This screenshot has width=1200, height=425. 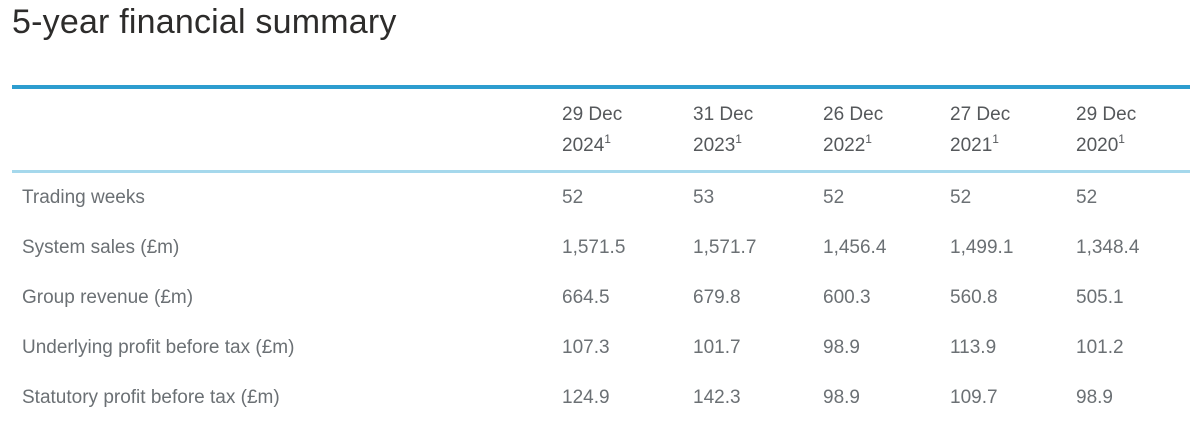 What do you see at coordinates (971, 145) in the screenshot?
I see `column-year: 2021` at bounding box center [971, 145].